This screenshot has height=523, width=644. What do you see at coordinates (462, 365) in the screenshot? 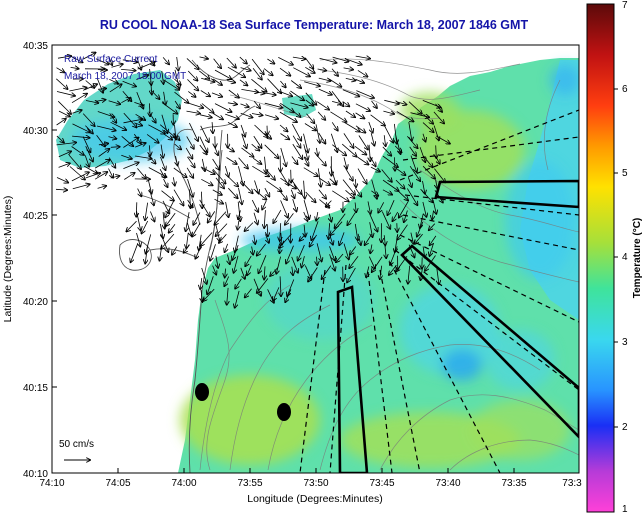
I see `sst-cold-blob` at bounding box center [462, 365].